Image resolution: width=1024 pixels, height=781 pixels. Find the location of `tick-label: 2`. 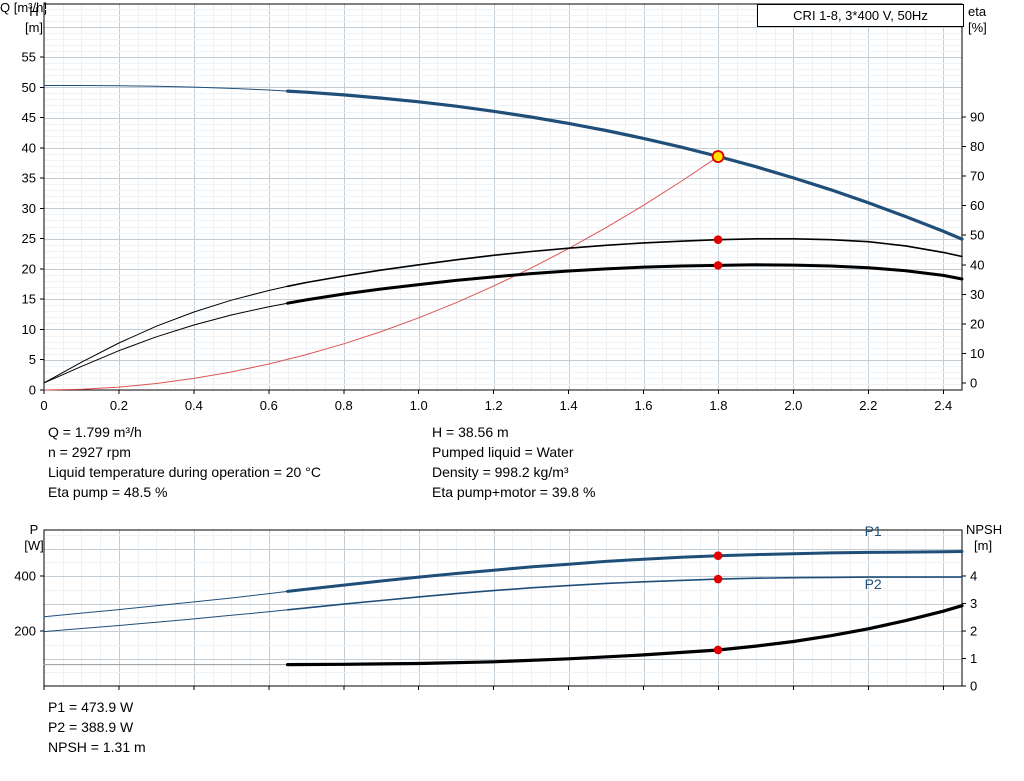

tick-label: 2 is located at coordinates (973, 631).